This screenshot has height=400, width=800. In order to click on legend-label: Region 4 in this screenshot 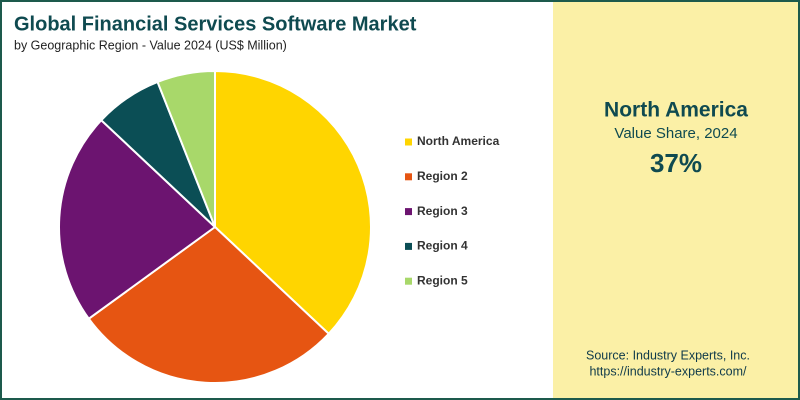, I will do `click(442, 246)`.